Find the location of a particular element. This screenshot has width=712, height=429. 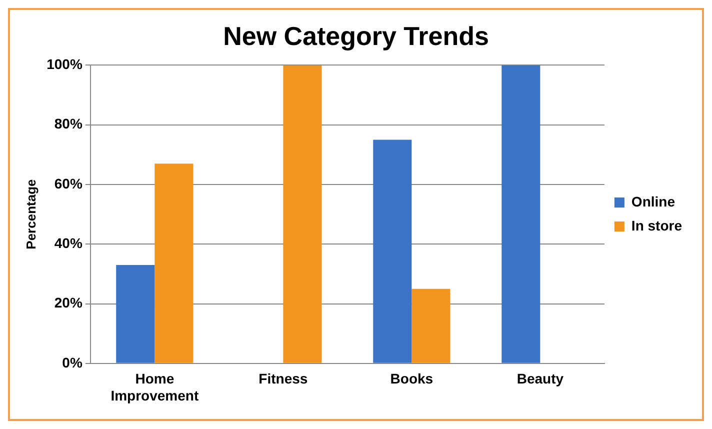

x-tick-label: Beauty is located at coordinates (540, 378).